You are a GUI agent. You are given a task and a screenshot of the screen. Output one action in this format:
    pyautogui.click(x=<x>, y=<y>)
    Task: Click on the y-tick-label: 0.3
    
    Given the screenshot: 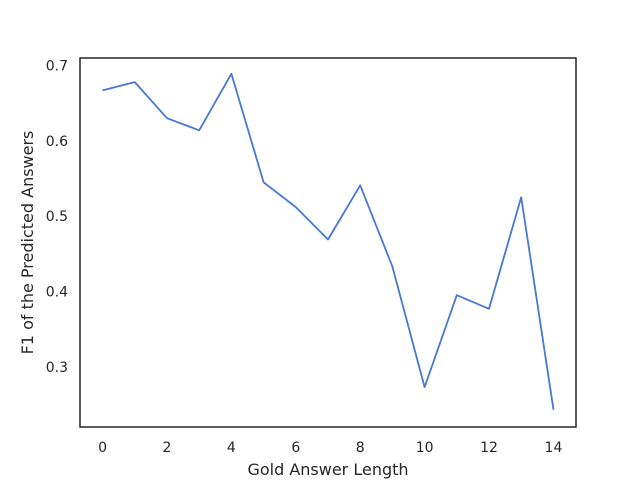 What is the action you would take?
    pyautogui.click(x=57, y=368)
    